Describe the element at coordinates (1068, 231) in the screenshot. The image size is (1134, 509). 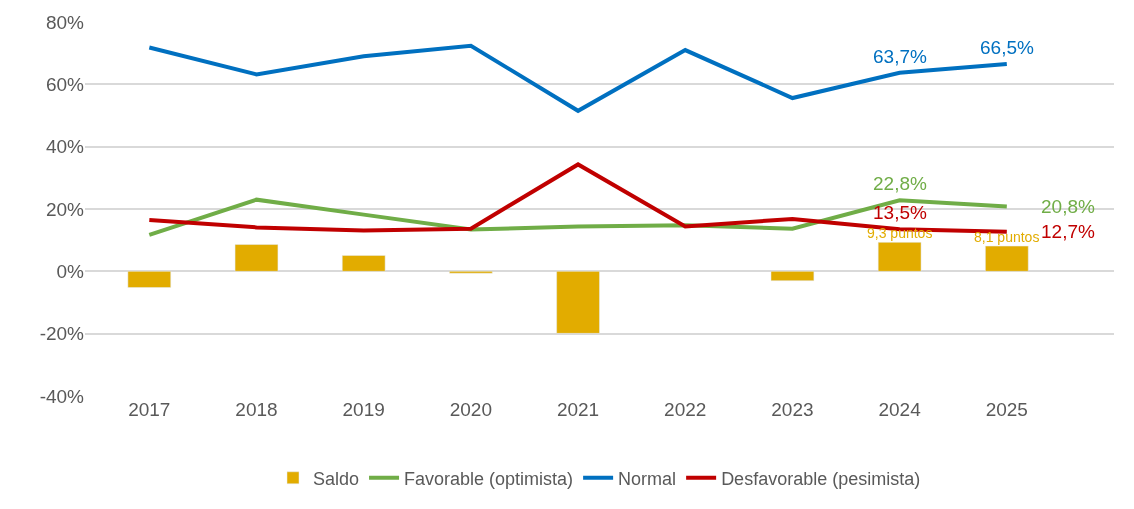
I see `data-label: 12,7%` at that location.